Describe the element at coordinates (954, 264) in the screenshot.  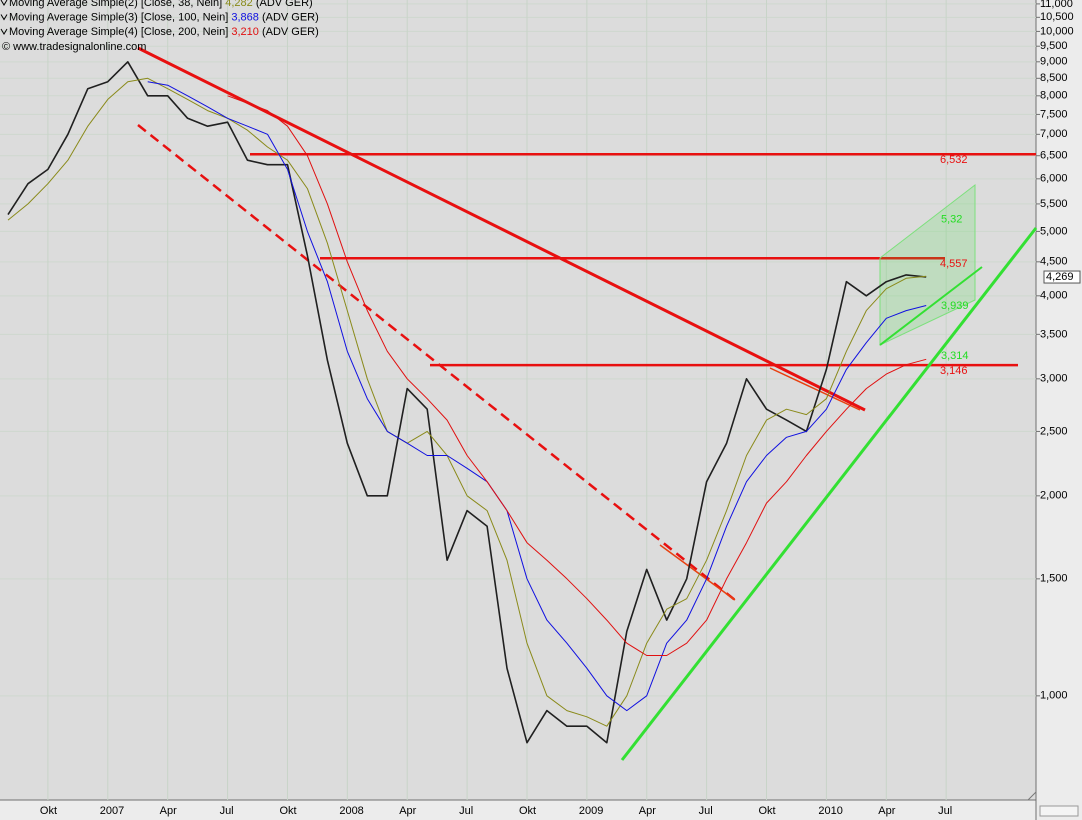
I see `level-label: 4,557` at that location.